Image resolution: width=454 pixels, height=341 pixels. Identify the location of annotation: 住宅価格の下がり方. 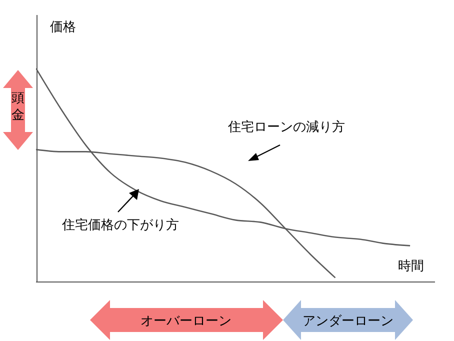
(120, 225).